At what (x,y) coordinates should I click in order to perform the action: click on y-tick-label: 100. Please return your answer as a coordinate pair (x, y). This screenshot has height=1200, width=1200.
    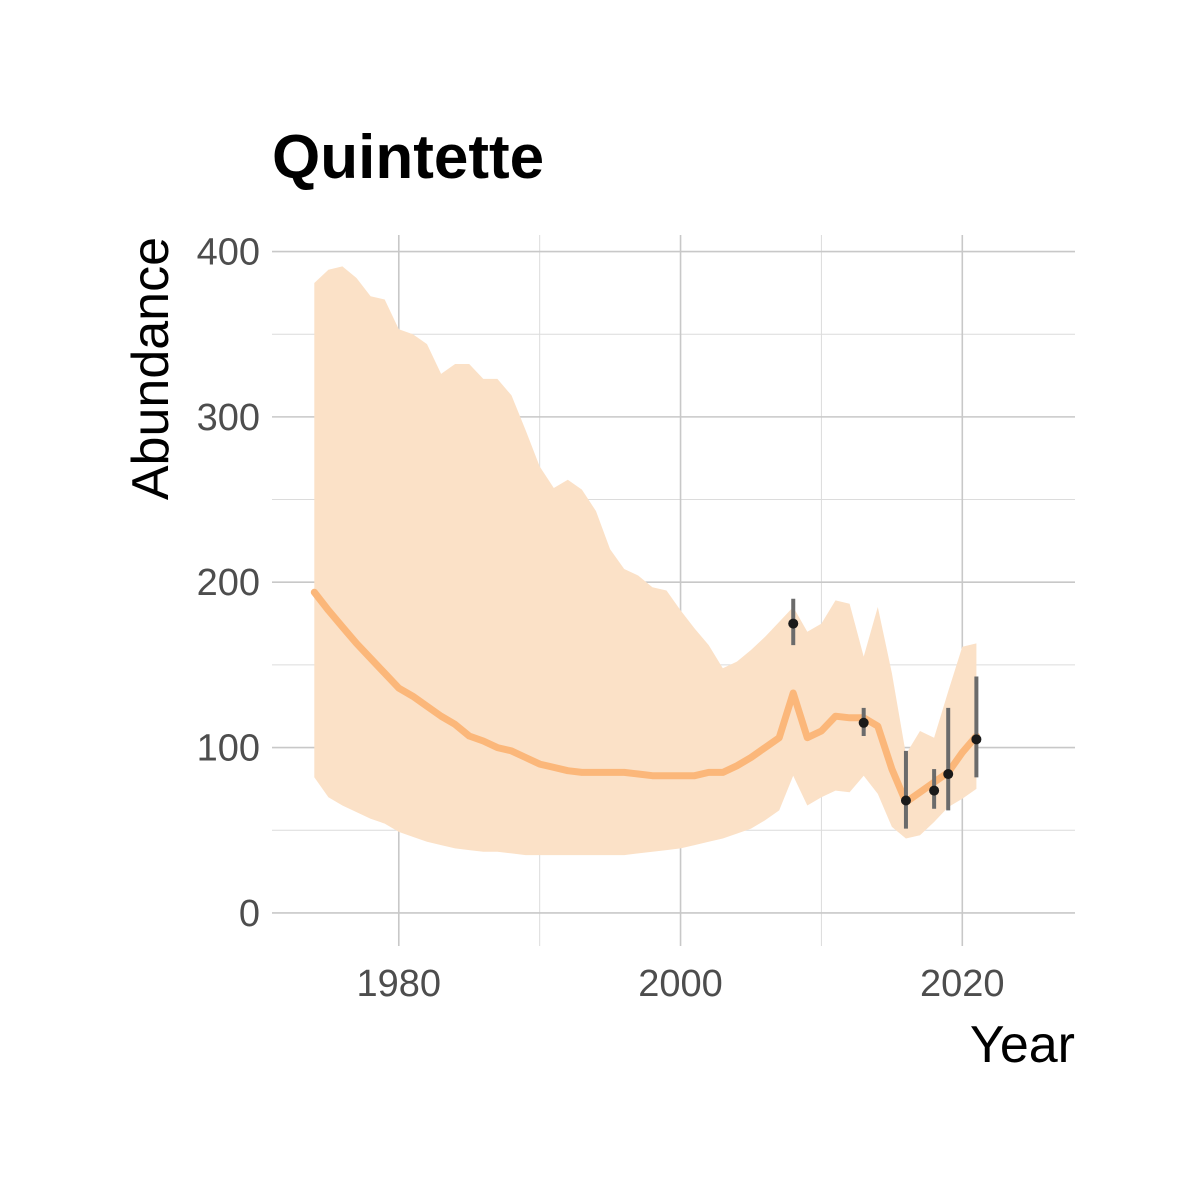
    Looking at the image, I should click on (228, 749).